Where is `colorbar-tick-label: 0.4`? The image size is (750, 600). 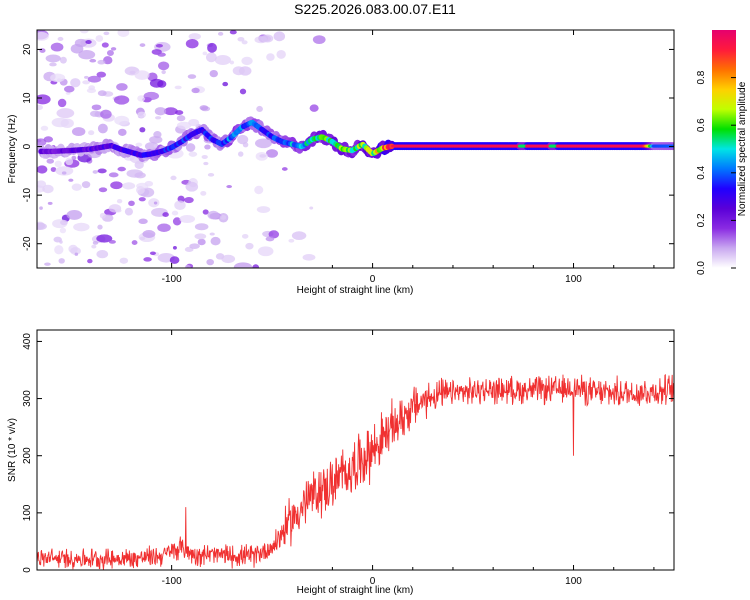 colorbar-tick-label: 0.4 is located at coordinates (701, 172).